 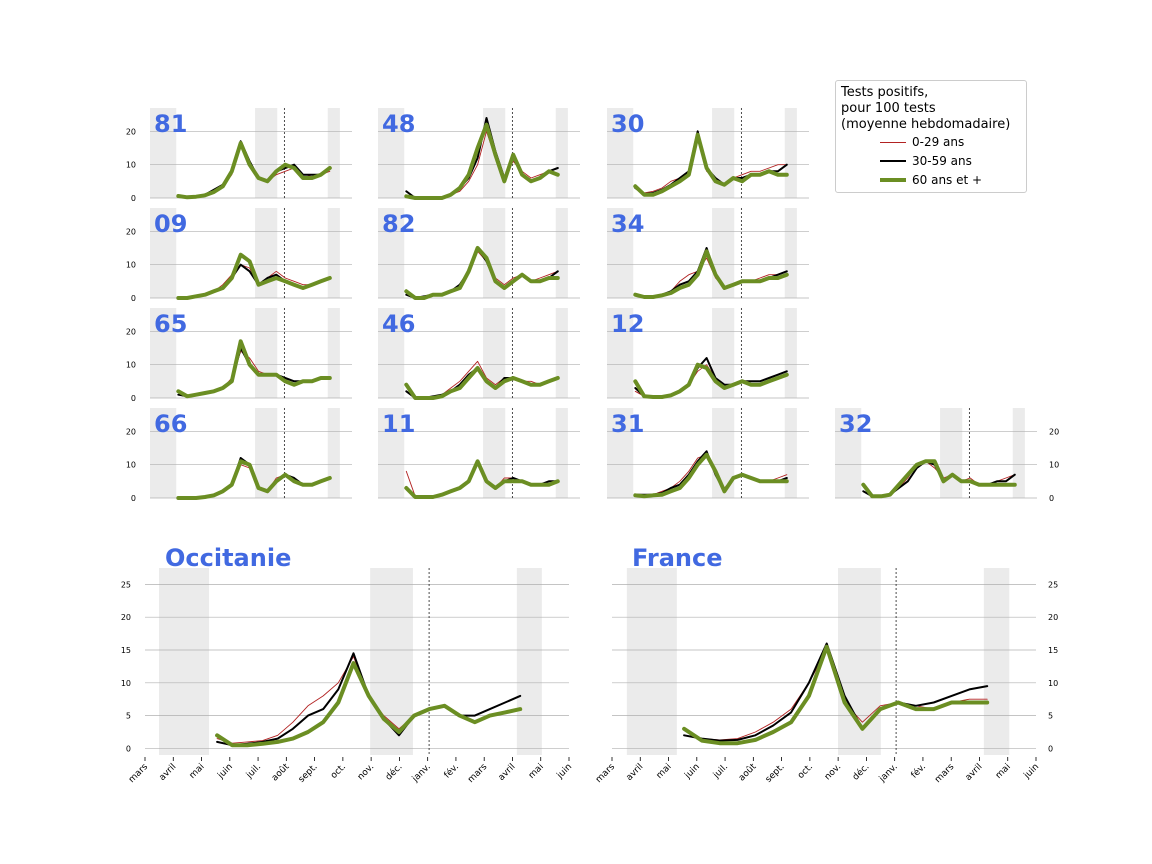 I want to click on panel-label: 31, so click(x=627, y=424).